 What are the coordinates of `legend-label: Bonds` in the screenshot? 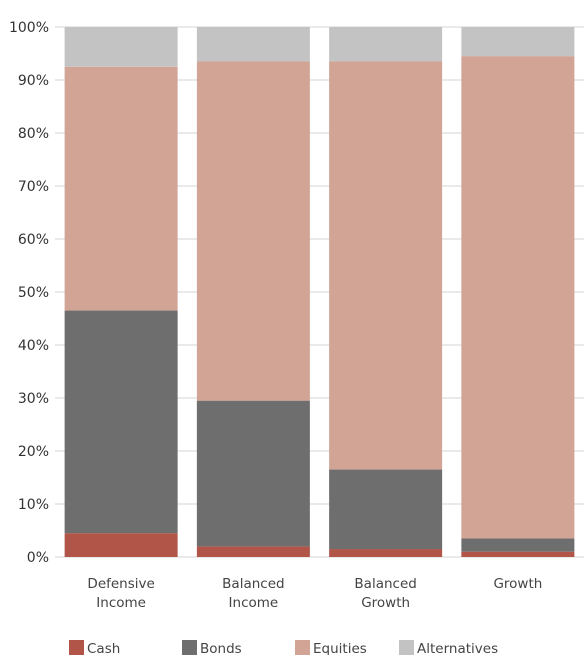 It's located at (221, 648).